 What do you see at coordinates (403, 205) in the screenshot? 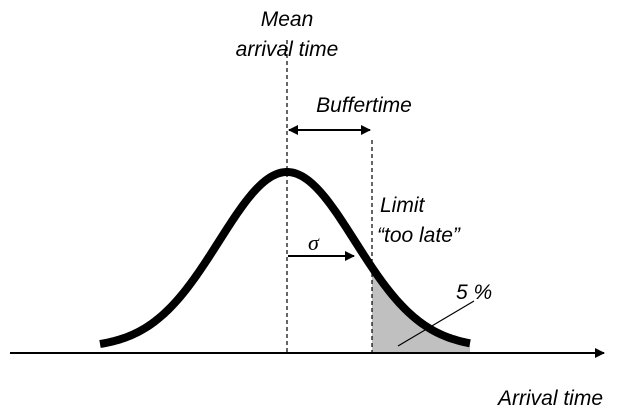
I see `limit-label: Limit` at bounding box center [403, 205].